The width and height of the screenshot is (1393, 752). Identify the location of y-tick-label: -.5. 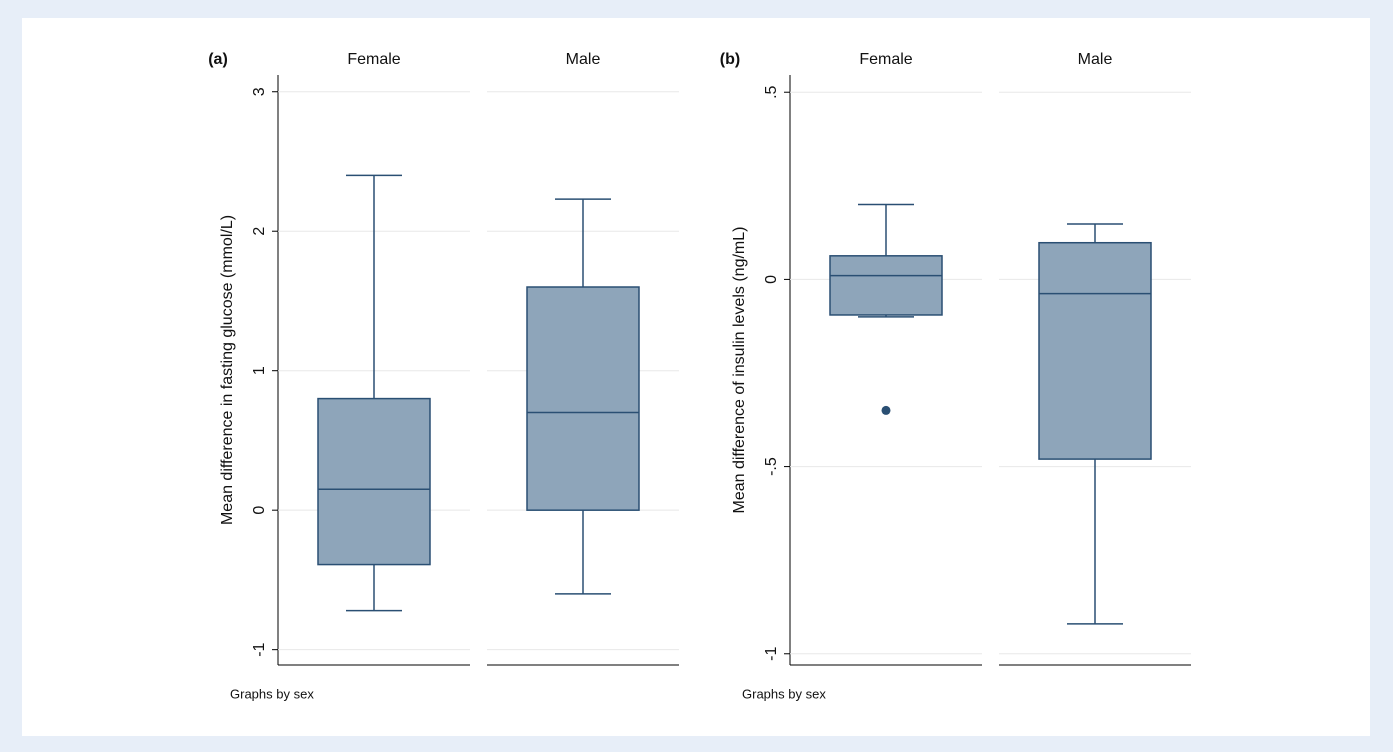
(771, 466).